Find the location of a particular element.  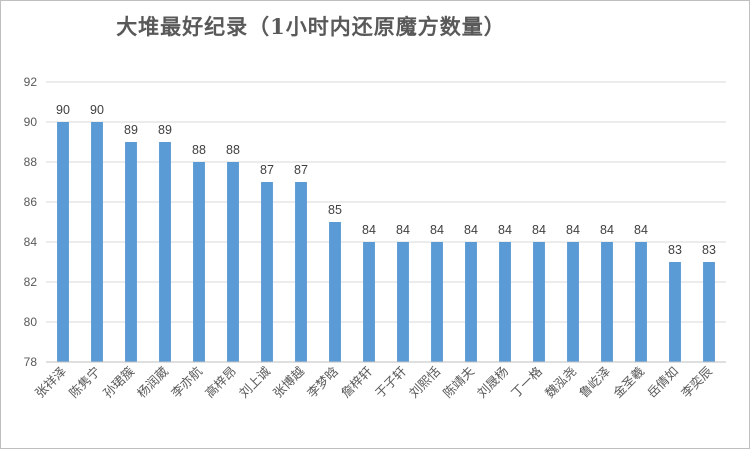

data-label: 85 is located at coordinates (335, 210).